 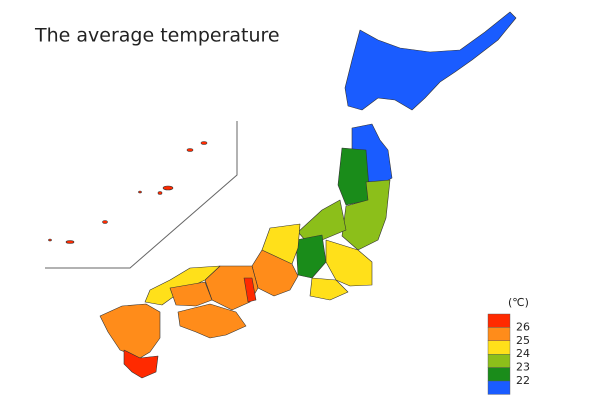 What do you see at coordinates (157, 36) in the screenshot?
I see `map-title: The average temperature` at bounding box center [157, 36].